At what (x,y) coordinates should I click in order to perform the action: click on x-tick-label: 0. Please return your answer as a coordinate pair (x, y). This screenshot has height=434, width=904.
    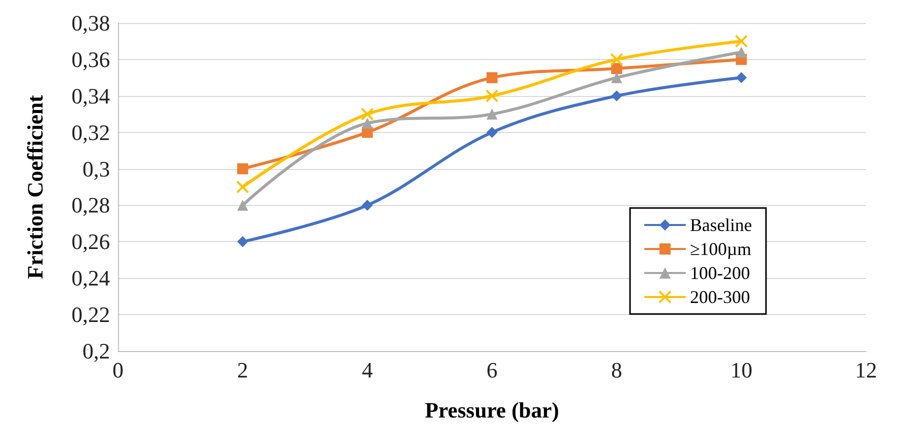
    Looking at the image, I should click on (118, 370).